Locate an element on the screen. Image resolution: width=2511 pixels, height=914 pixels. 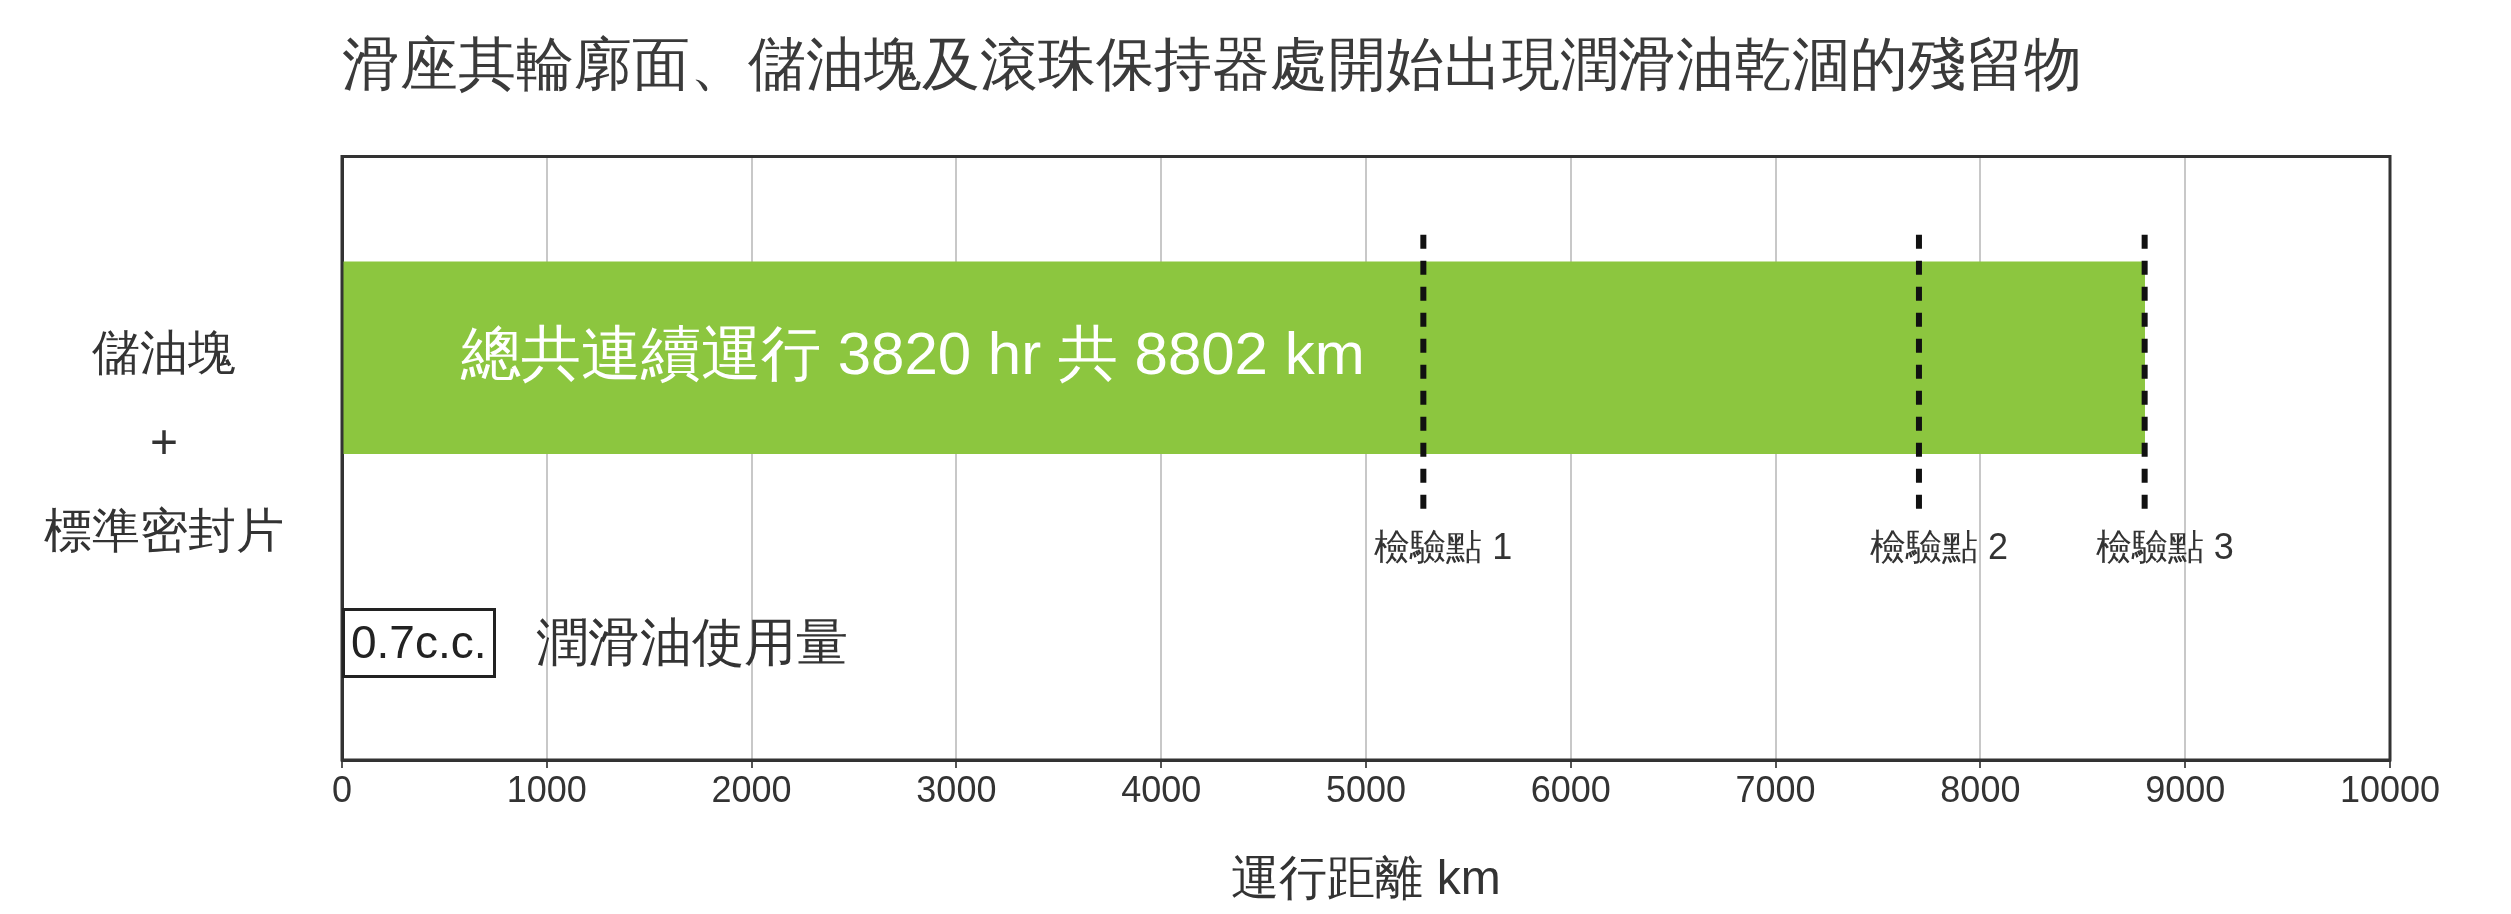
x-tick-label: 9000 is located at coordinates (2185, 789).